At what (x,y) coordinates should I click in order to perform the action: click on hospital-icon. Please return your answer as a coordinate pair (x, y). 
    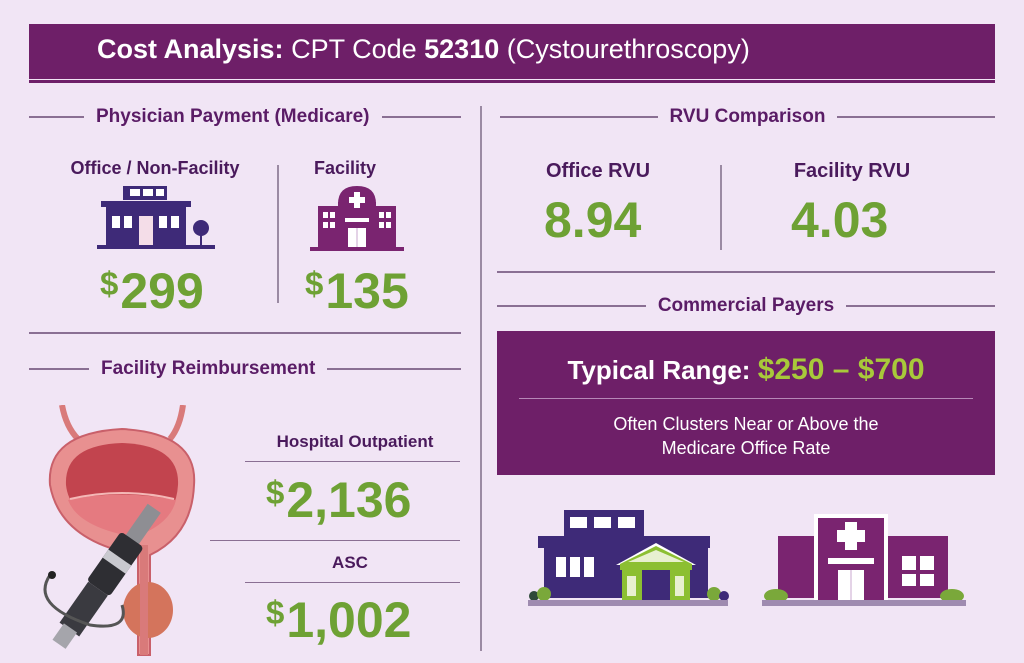
    Looking at the image, I should click on (357, 218).